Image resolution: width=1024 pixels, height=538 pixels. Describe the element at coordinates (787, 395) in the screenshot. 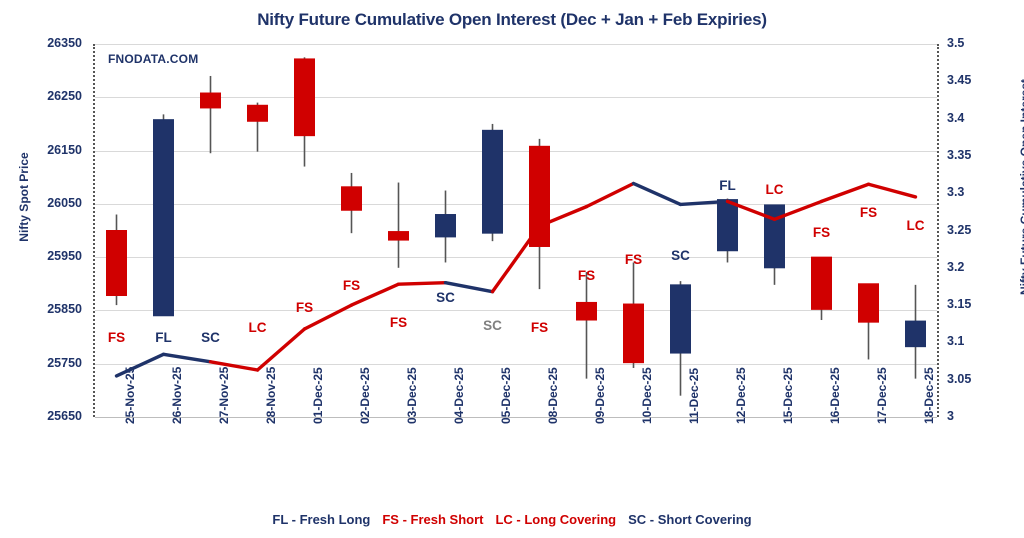

I see `x-tick: 15-Dec-25` at that location.